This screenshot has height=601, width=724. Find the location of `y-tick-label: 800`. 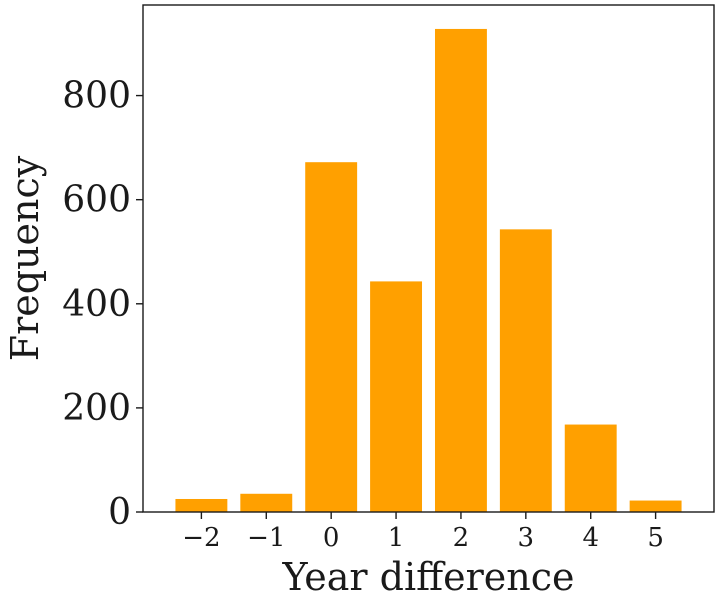

y-tick-label: 800 is located at coordinates (96, 96).